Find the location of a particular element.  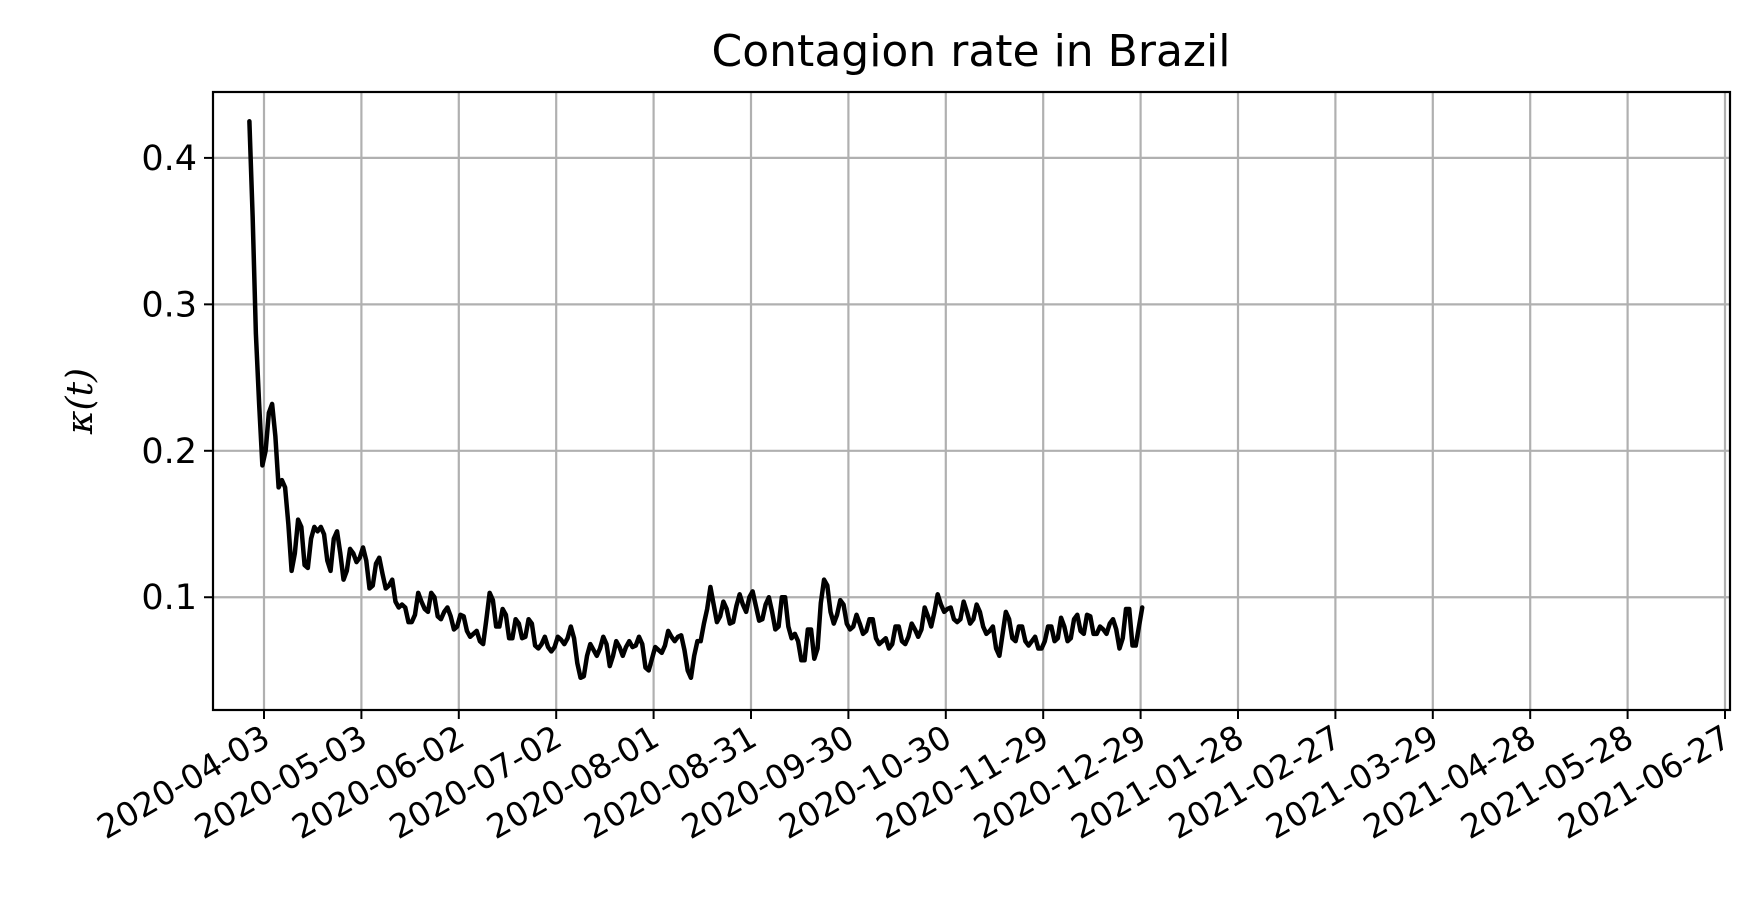

y-tick-label: 0.1 is located at coordinates (169, 598).